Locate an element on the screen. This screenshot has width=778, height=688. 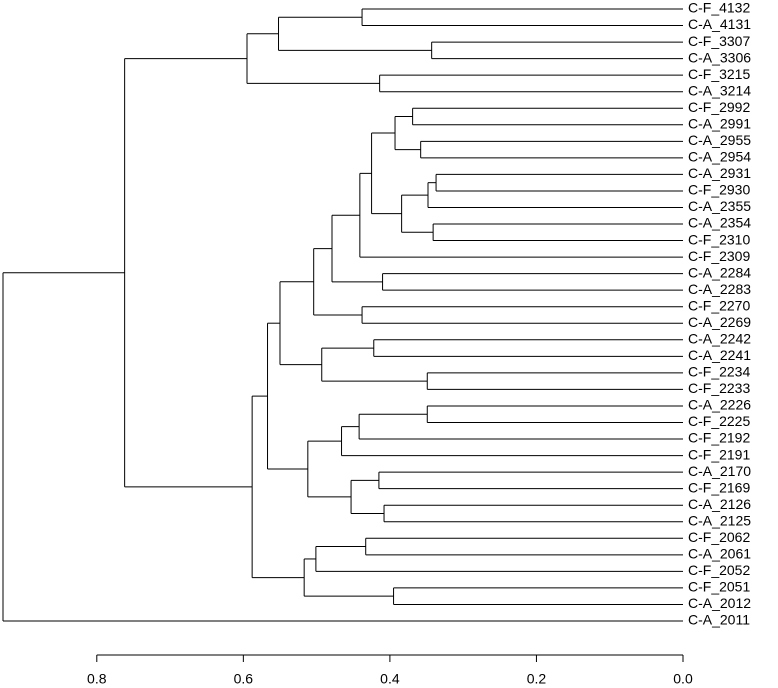
leaf-label: C-A_2170 is located at coordinates (719, 471).